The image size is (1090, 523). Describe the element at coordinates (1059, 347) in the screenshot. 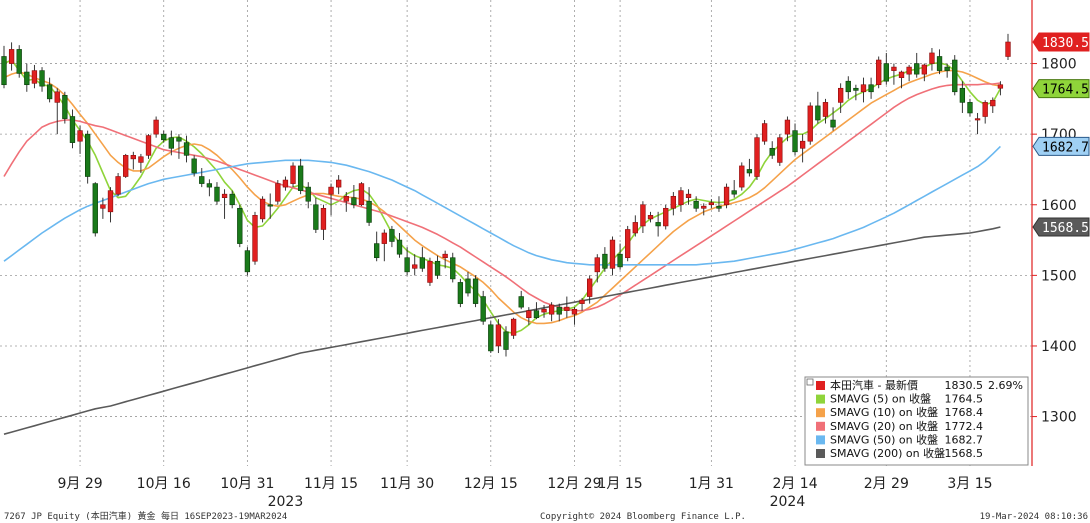

I see `y-tick-label: 1400` at that location.